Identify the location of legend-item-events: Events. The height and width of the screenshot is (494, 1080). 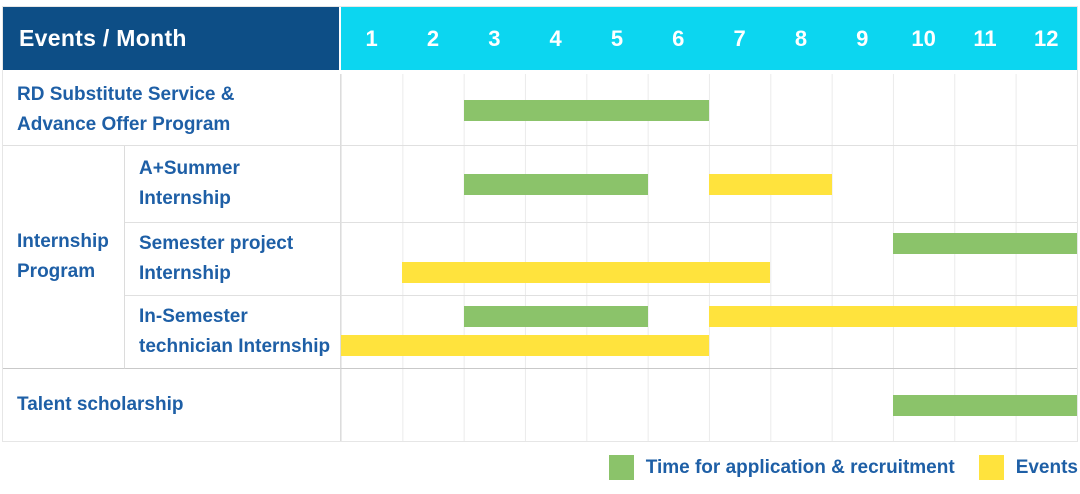
(1028, 467).